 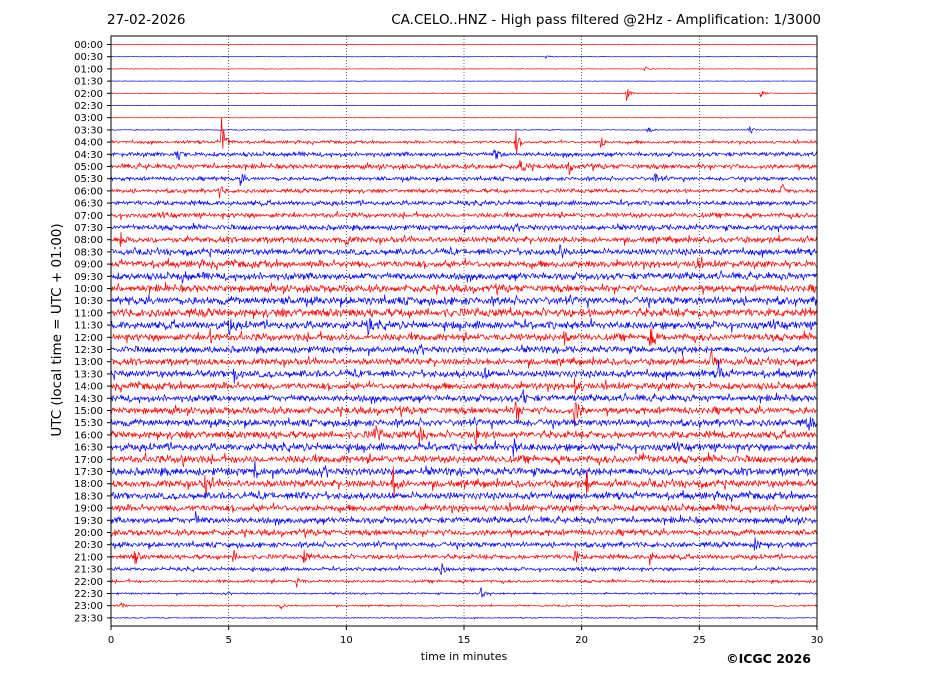 What do you see at coordinates (768, 658) in the screenshot?
I see `copyright-label: ©ICGC 2026` at bounding box center [768, 658].